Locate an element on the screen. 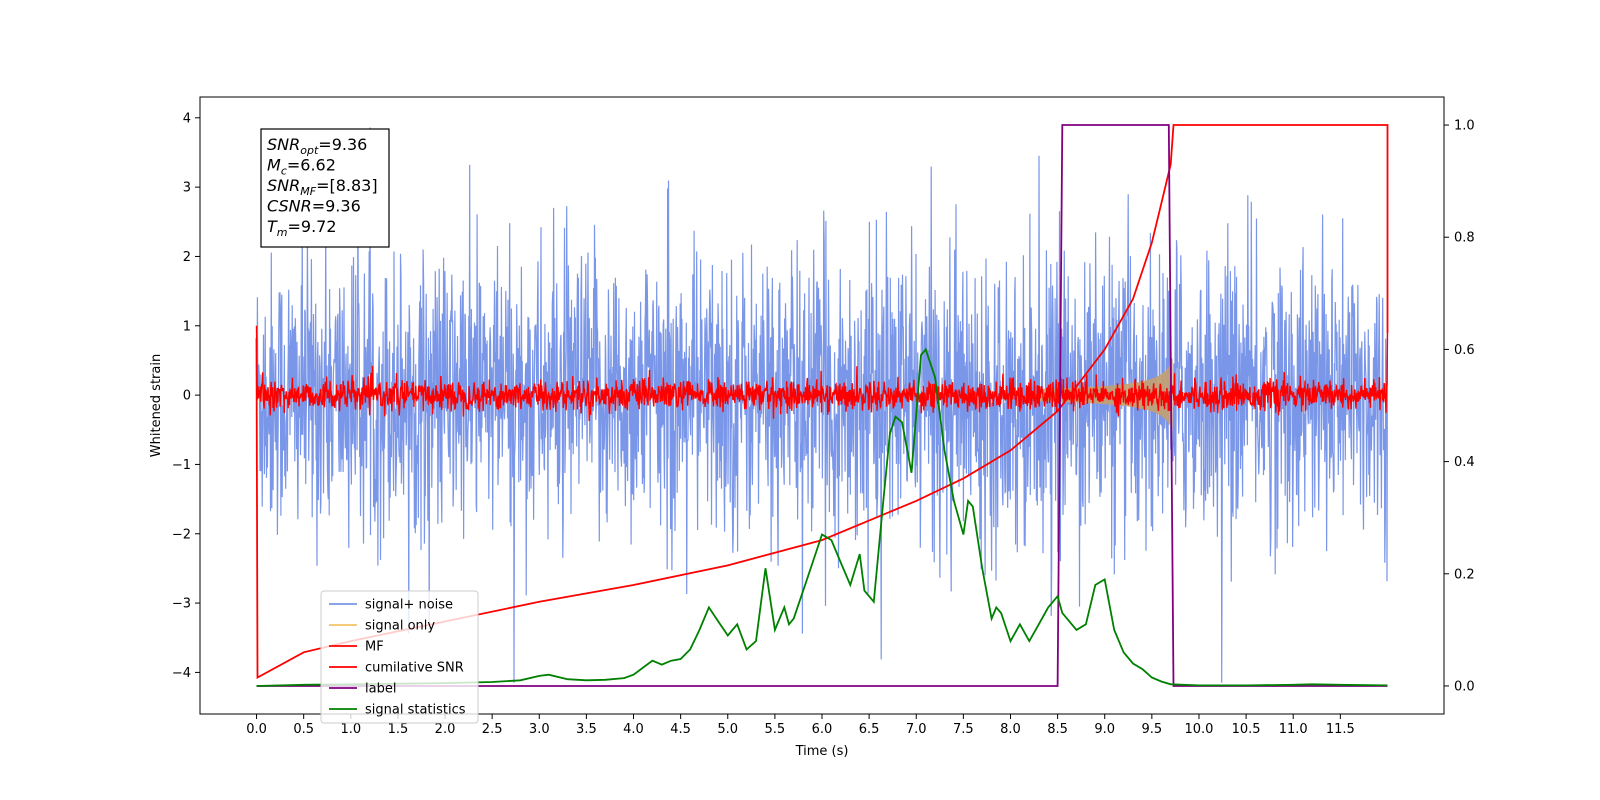 This screenshot has width=1600, height=800. info-line: SNRopt=9.36 is located at coordinates (317, 146).